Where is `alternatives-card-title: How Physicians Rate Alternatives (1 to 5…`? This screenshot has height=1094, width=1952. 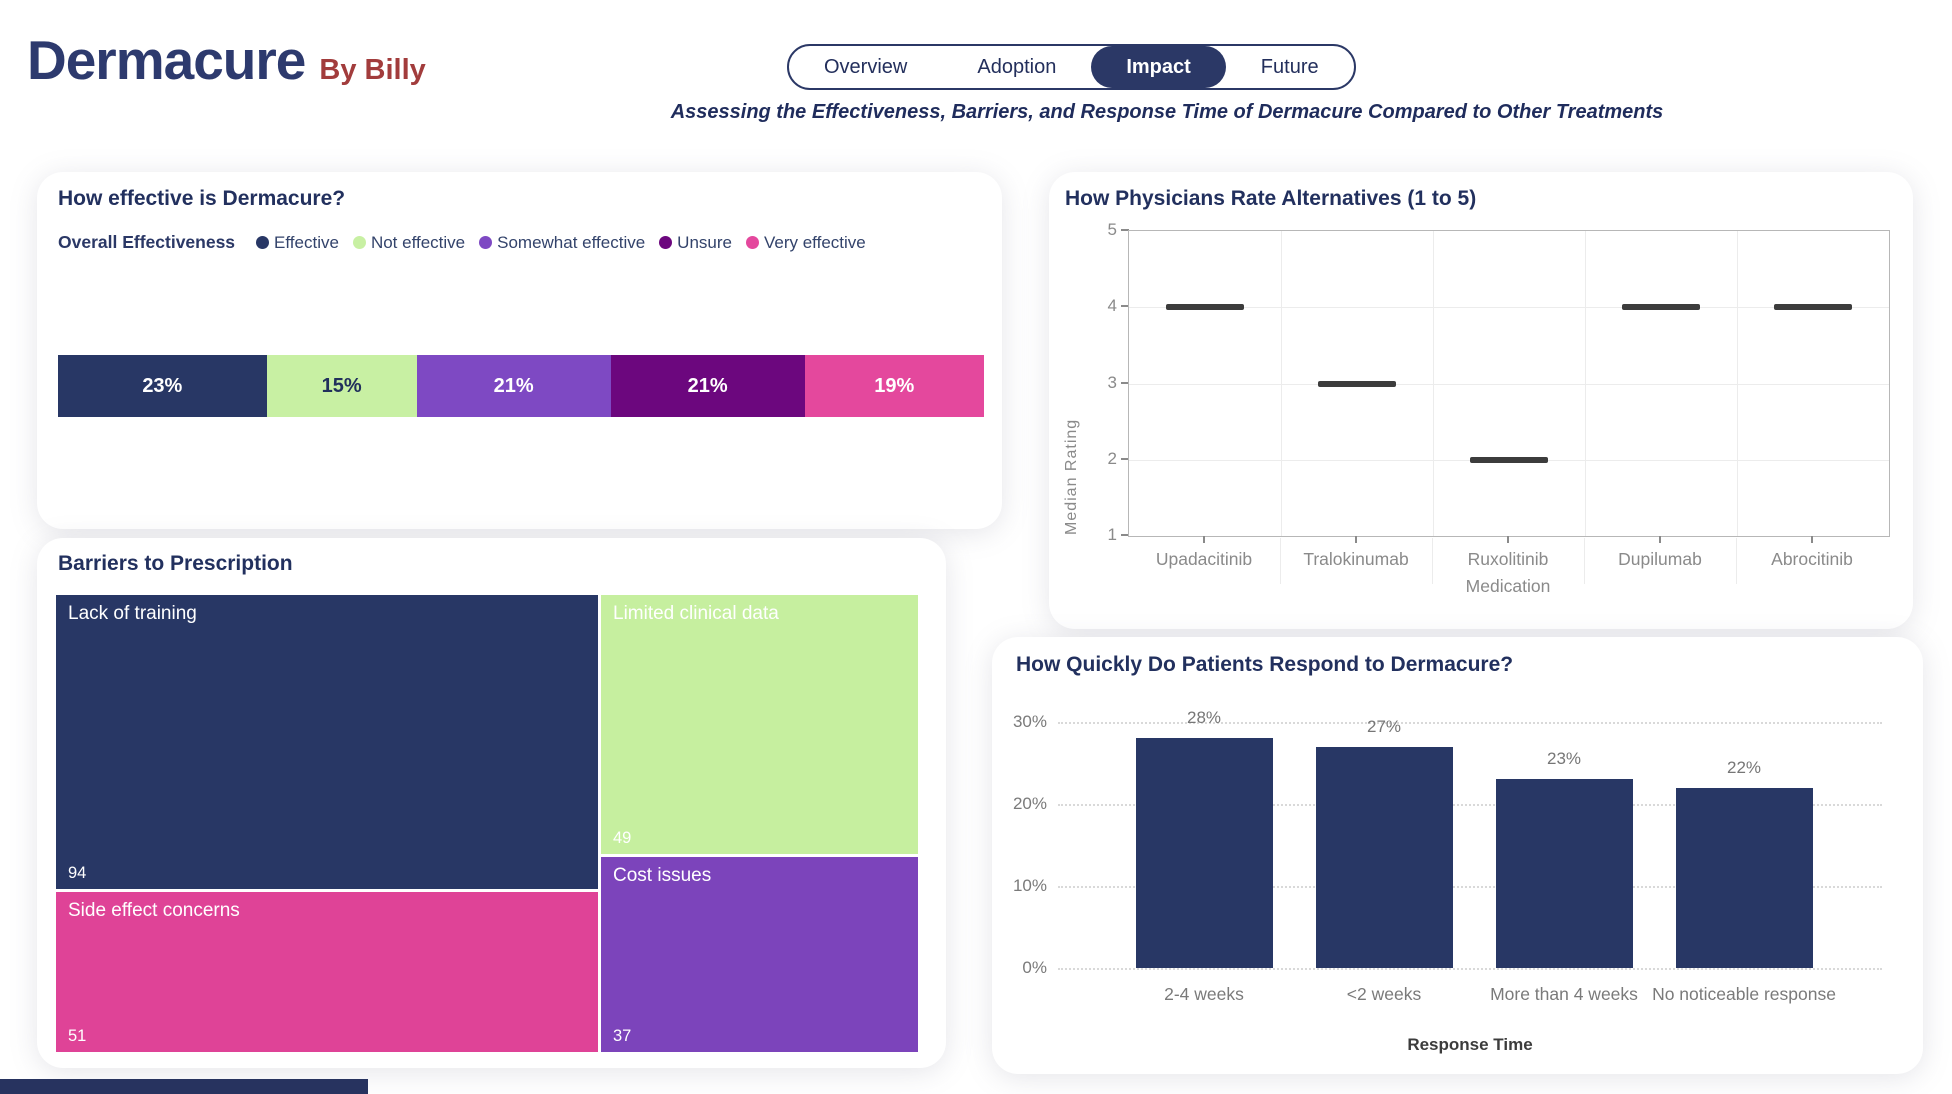
alternatives-card-title: How Physicians Rate Alternatives (1 to 5… is located at coordinates (1271, 198).